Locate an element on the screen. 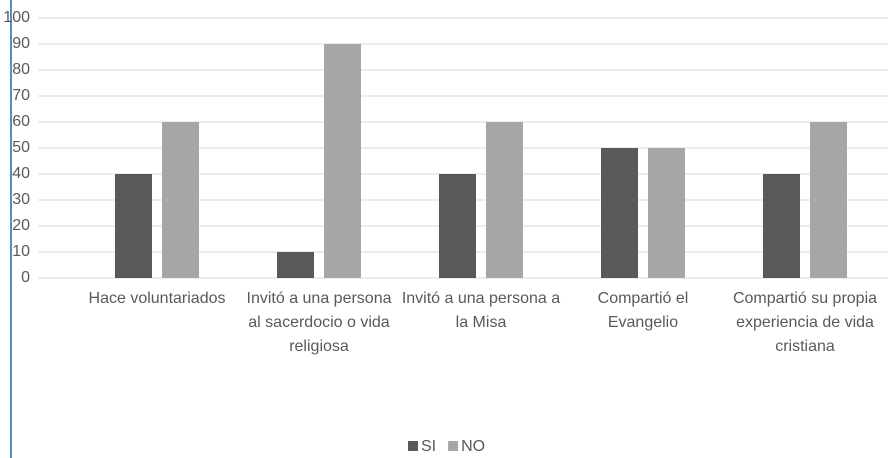  x-tick-label: Invitó a una persona a la Misa is located at coordinates (481, 310).